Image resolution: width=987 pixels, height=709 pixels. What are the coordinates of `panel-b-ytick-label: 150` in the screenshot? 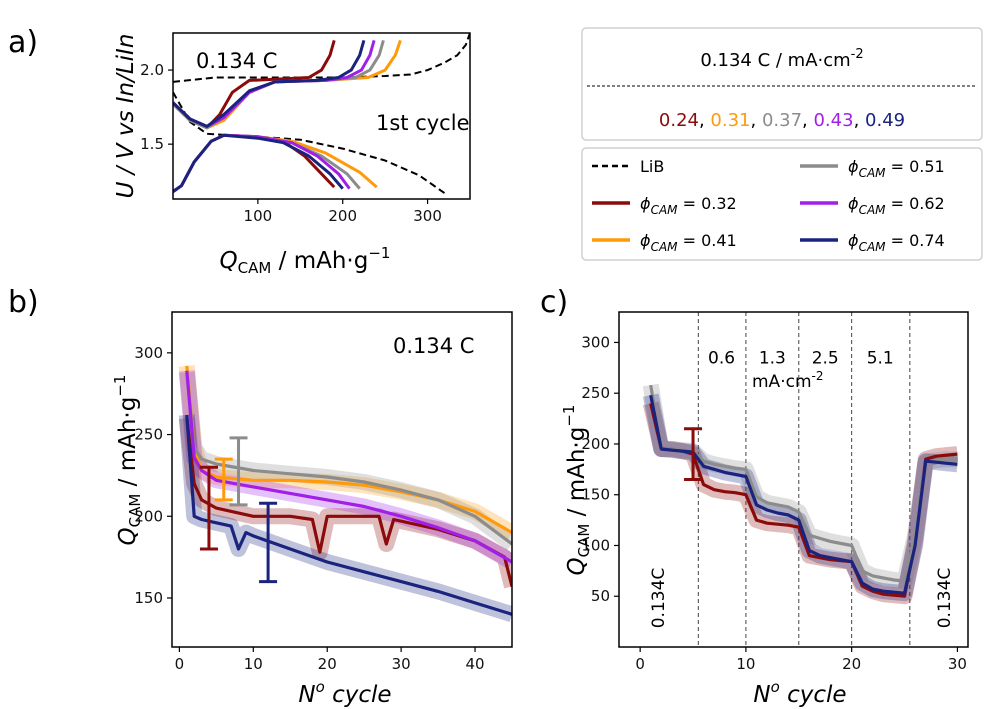 It's located at (148, 598).